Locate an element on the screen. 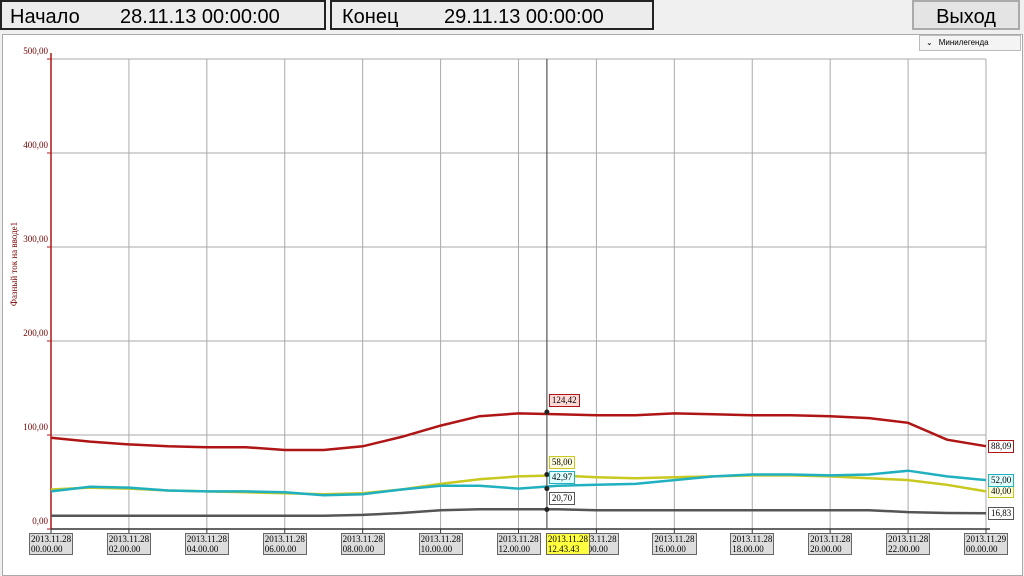 This screenshot has height=576, width=1024. y-axis-label: Фазный ток на вводе1 is located at coordinates (14, 264).